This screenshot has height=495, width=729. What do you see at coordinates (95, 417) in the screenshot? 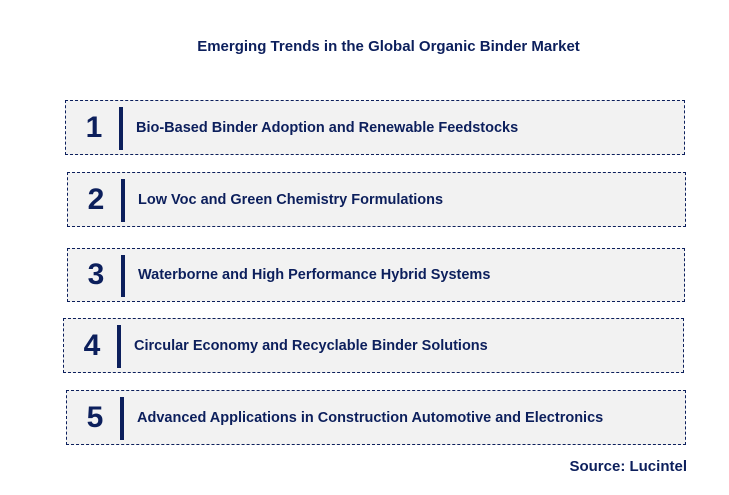
I see `trend-number: 5` at bounding box center [95, 417].